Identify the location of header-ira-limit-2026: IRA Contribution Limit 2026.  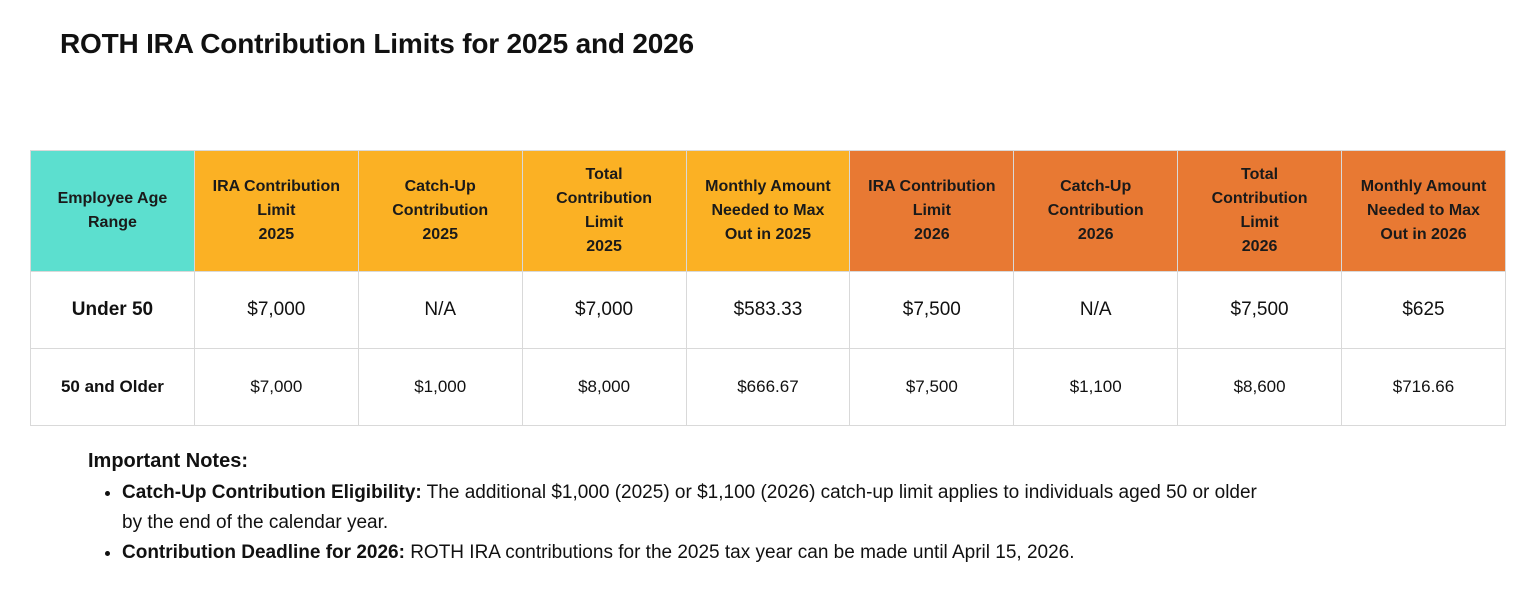
(932, 211).